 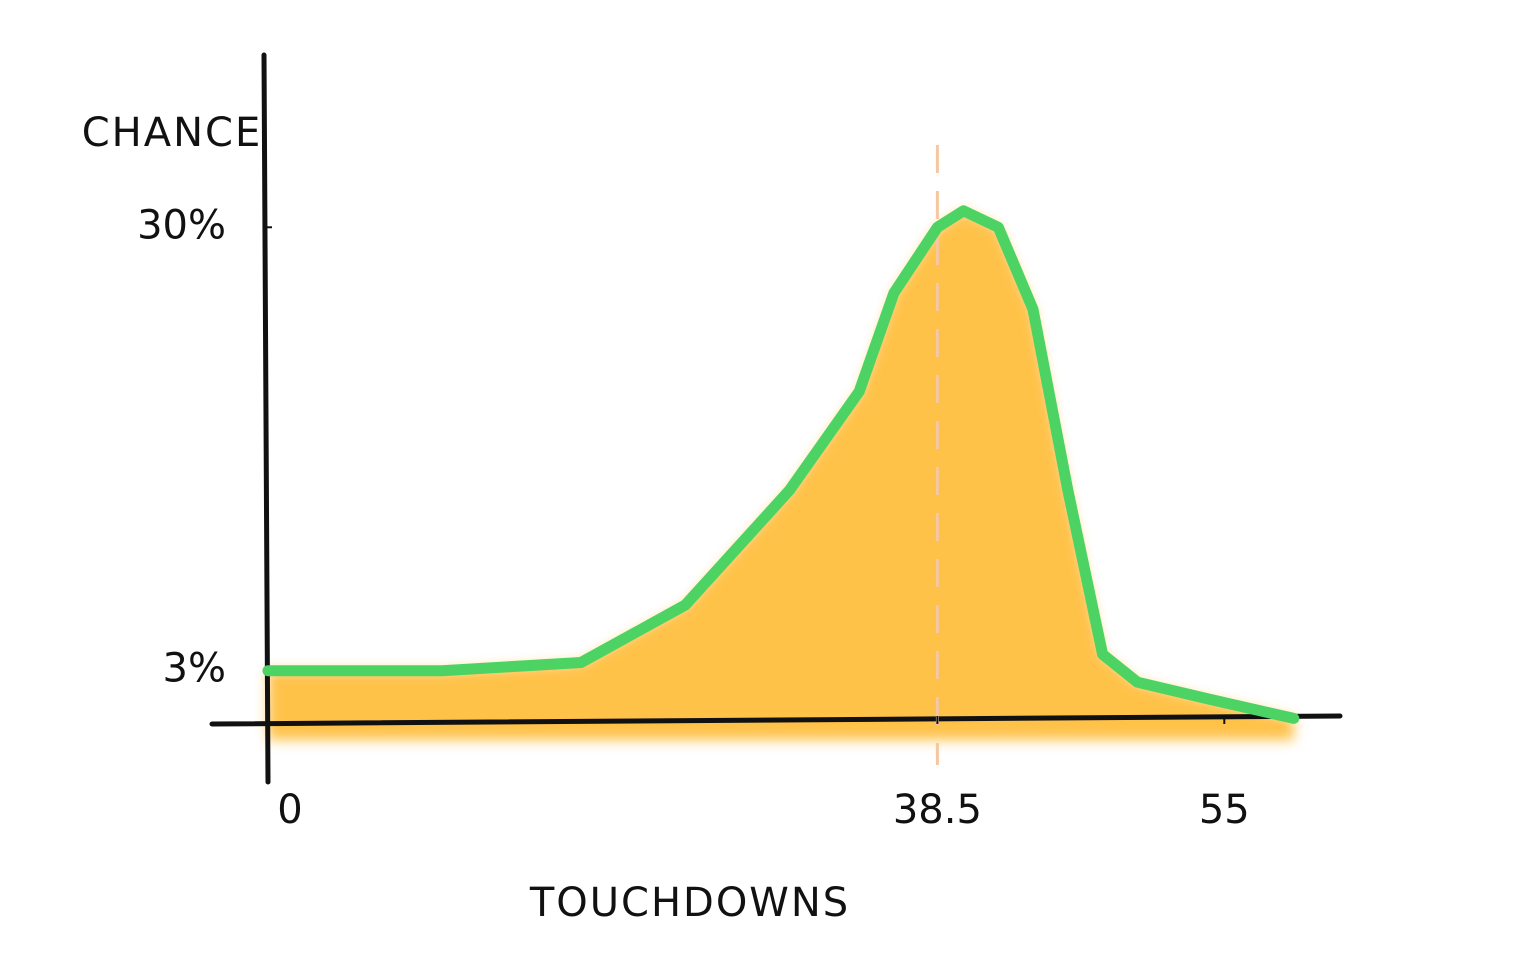 I want to click on y-tick-label: 3%, so click(x=194, y=669).